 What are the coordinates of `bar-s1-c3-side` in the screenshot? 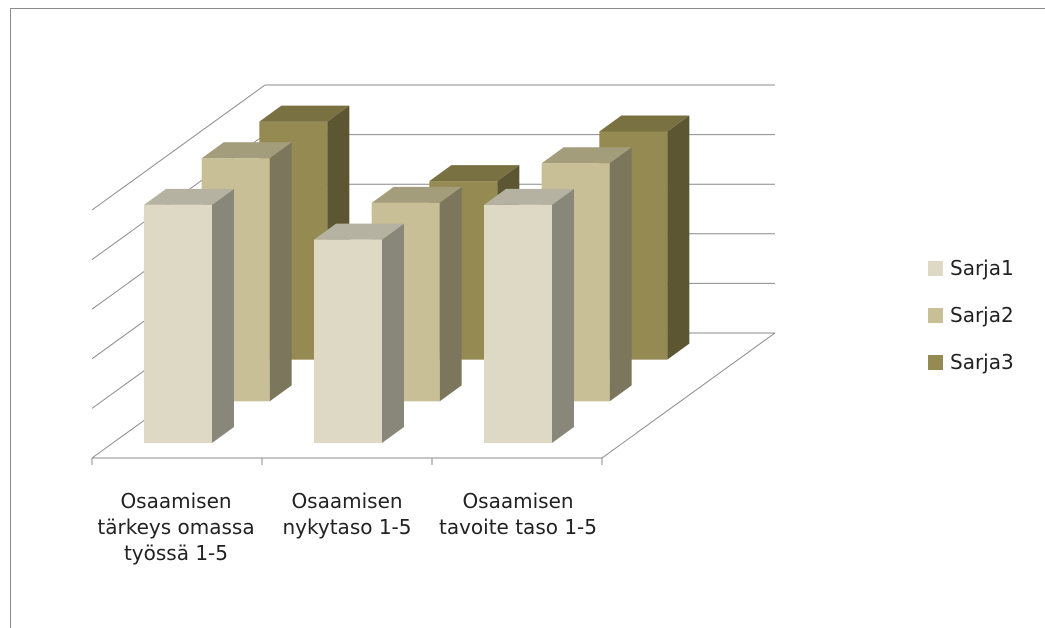 It's located at (563, 315).